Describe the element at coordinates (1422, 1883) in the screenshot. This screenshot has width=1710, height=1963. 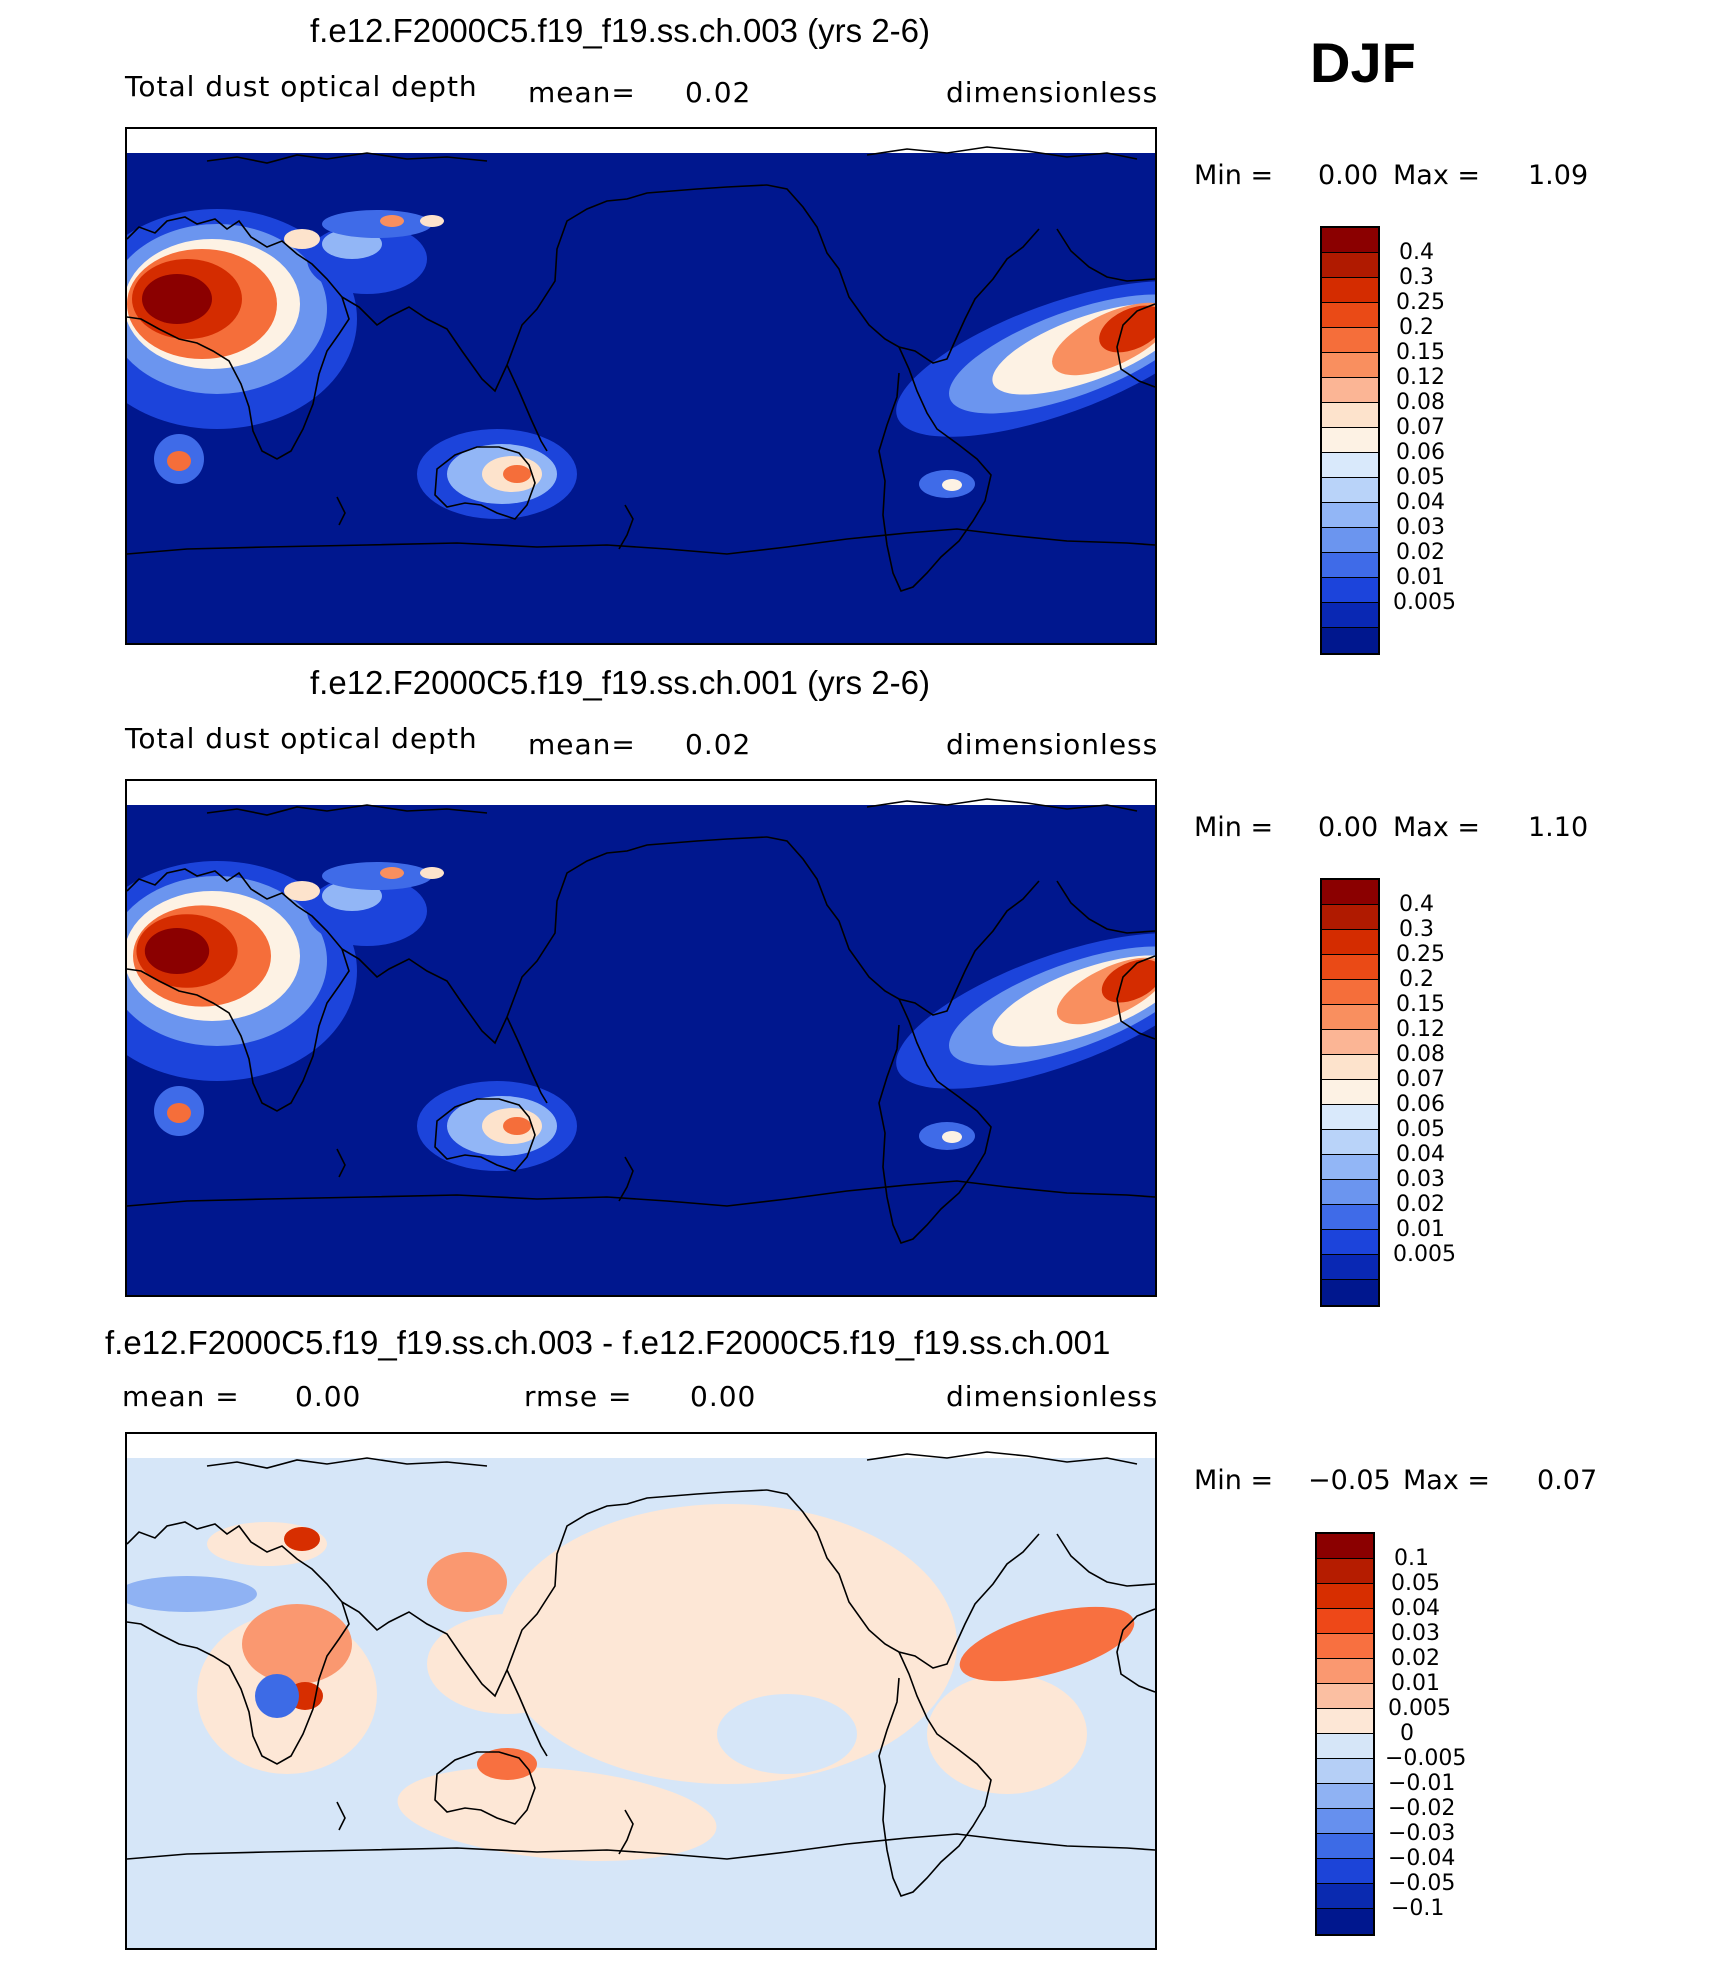
I see `colorbar-label: −0.05` at that location.